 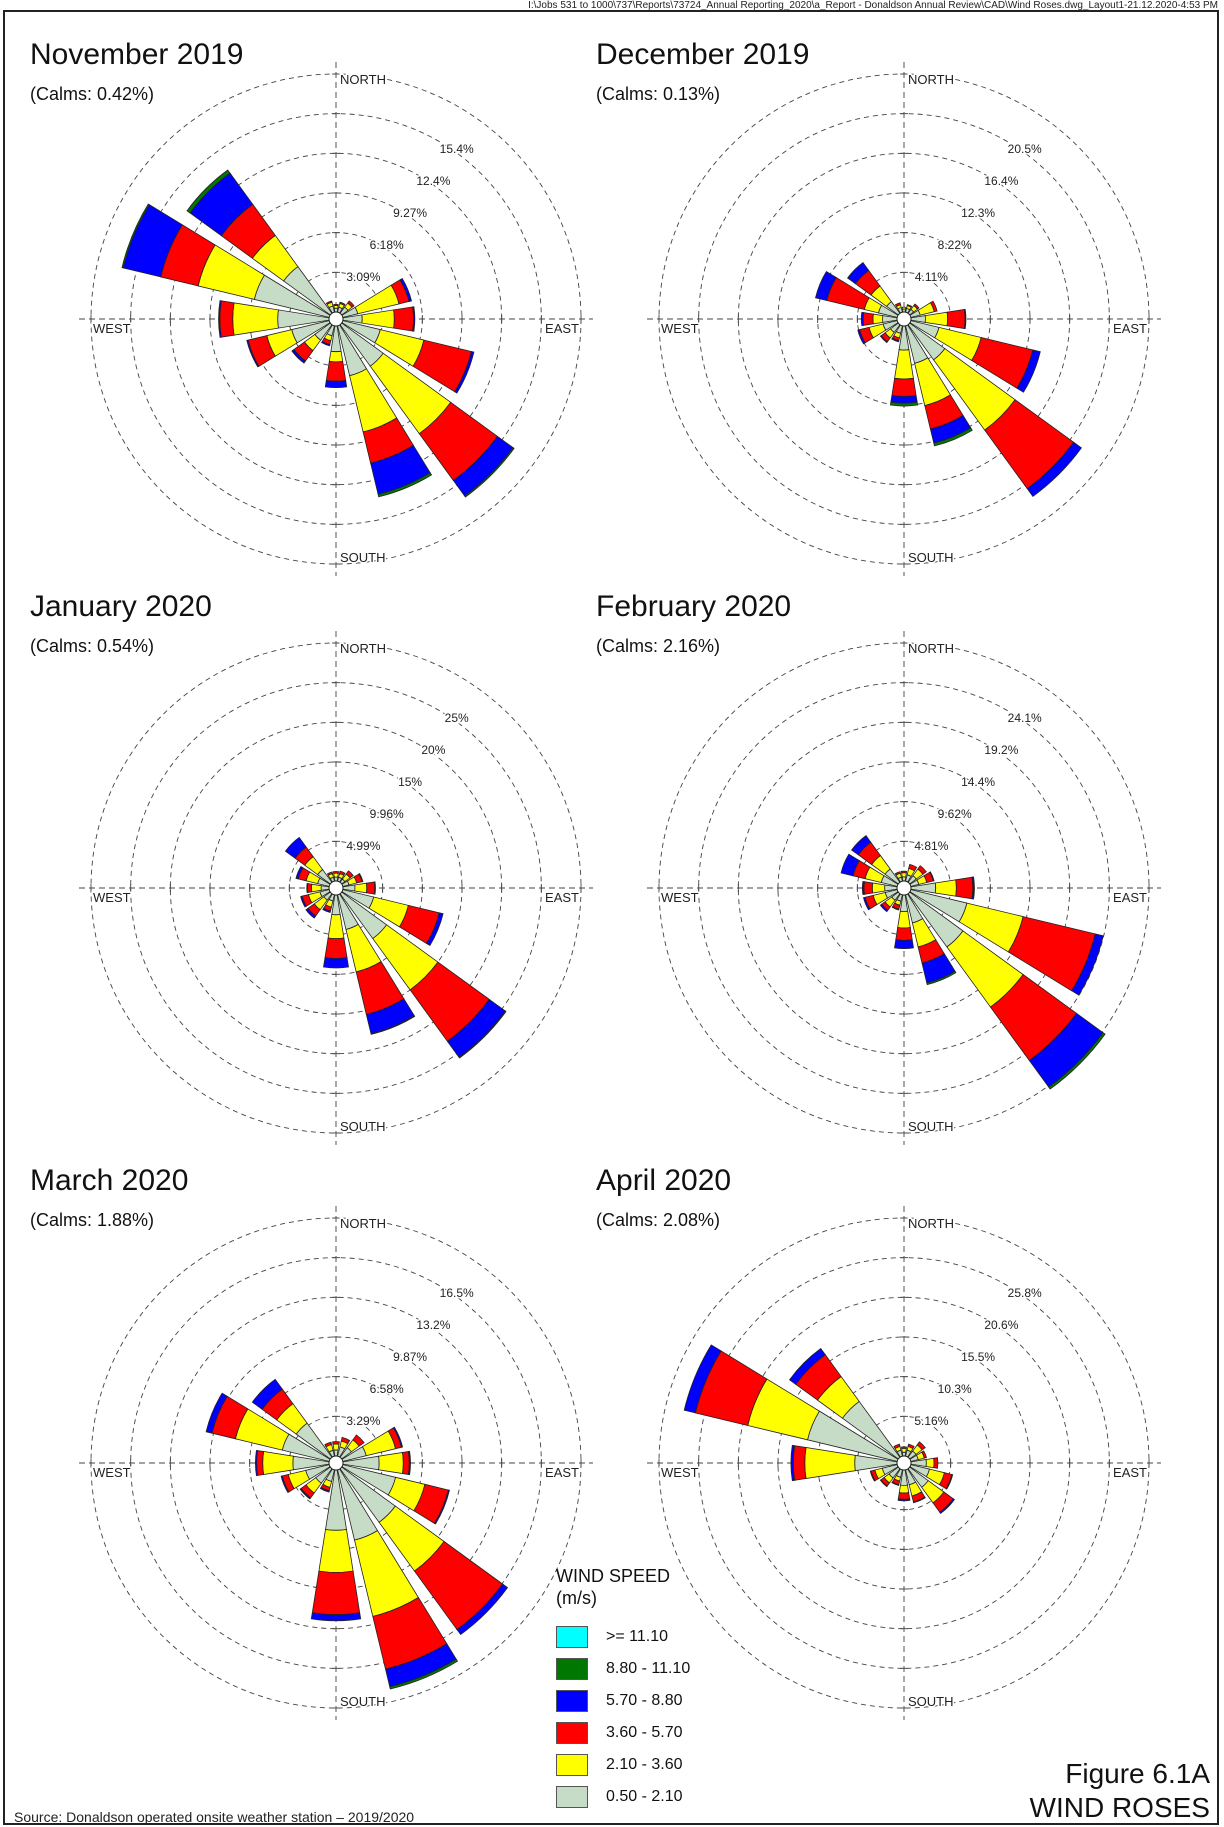 What do you see at coordinates (978, 213) in the screenshot?
I see `ring-label: 12.3%` at bounding box center [978, 213].